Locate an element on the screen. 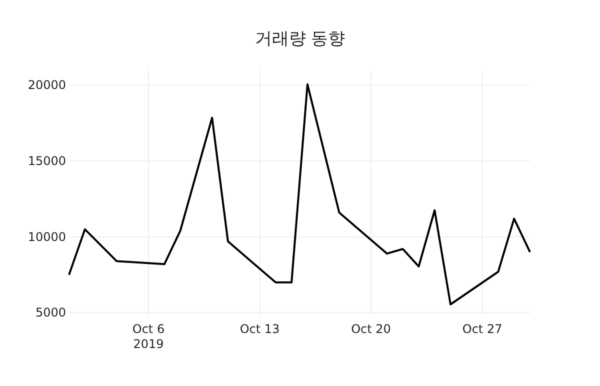  x-tick-label: Oct 13 is located at coordinates (260, 329).